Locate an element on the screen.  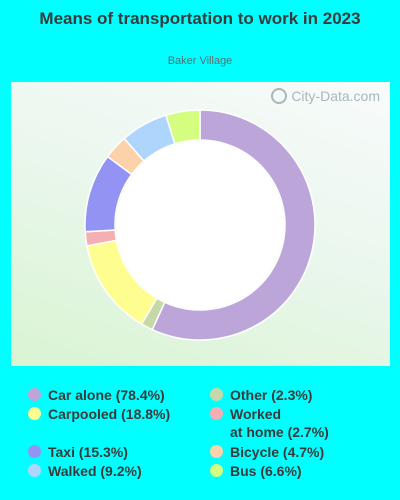
legend-item-bus: Bus (6.6%) is located at coordinates (256, 471).